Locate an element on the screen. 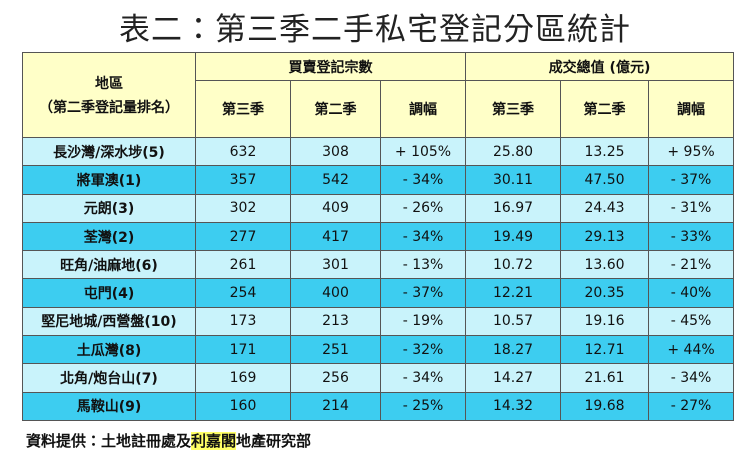 The height and width of the screenshot is (472, 750). region-cell: 旺角/油麻地(6) is located at coordinates (109, 265).